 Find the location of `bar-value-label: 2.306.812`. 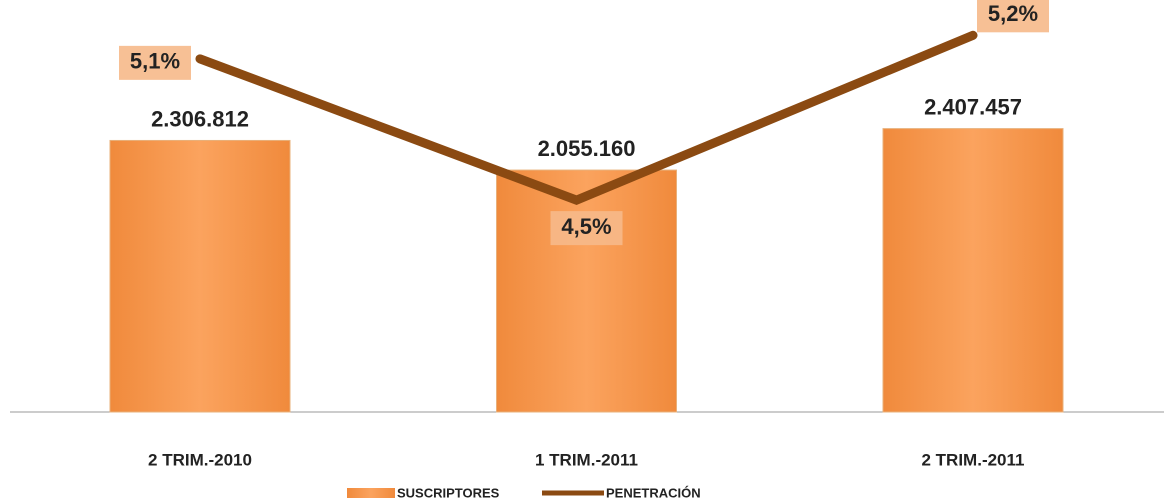

bar-value-label: 2.306.812 is located at coordinates (200, 118).